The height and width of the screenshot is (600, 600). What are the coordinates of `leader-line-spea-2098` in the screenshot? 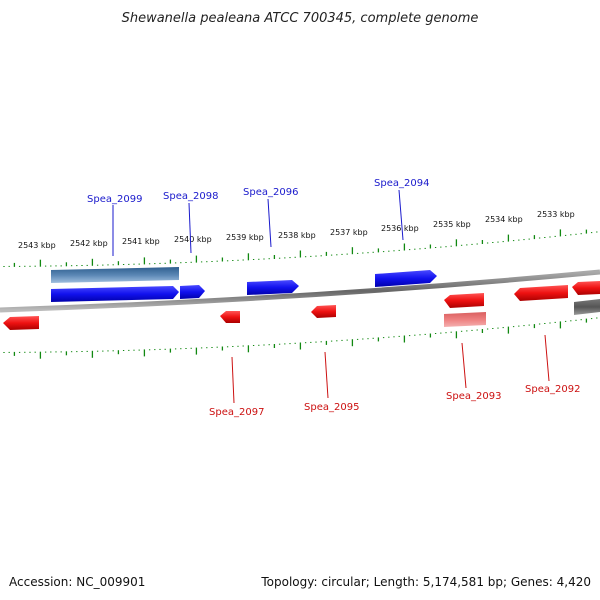 It's located at (190, 228).